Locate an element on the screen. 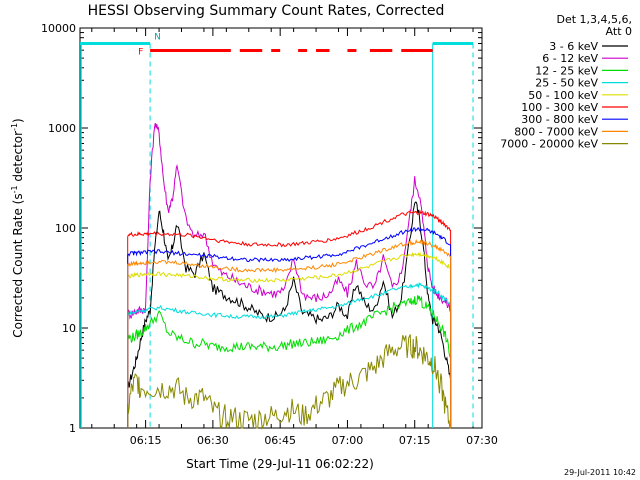 The height and width of the screenshot is (480, 640). legend-label: 300 - 800 keV is located at coordinates (559, 119).